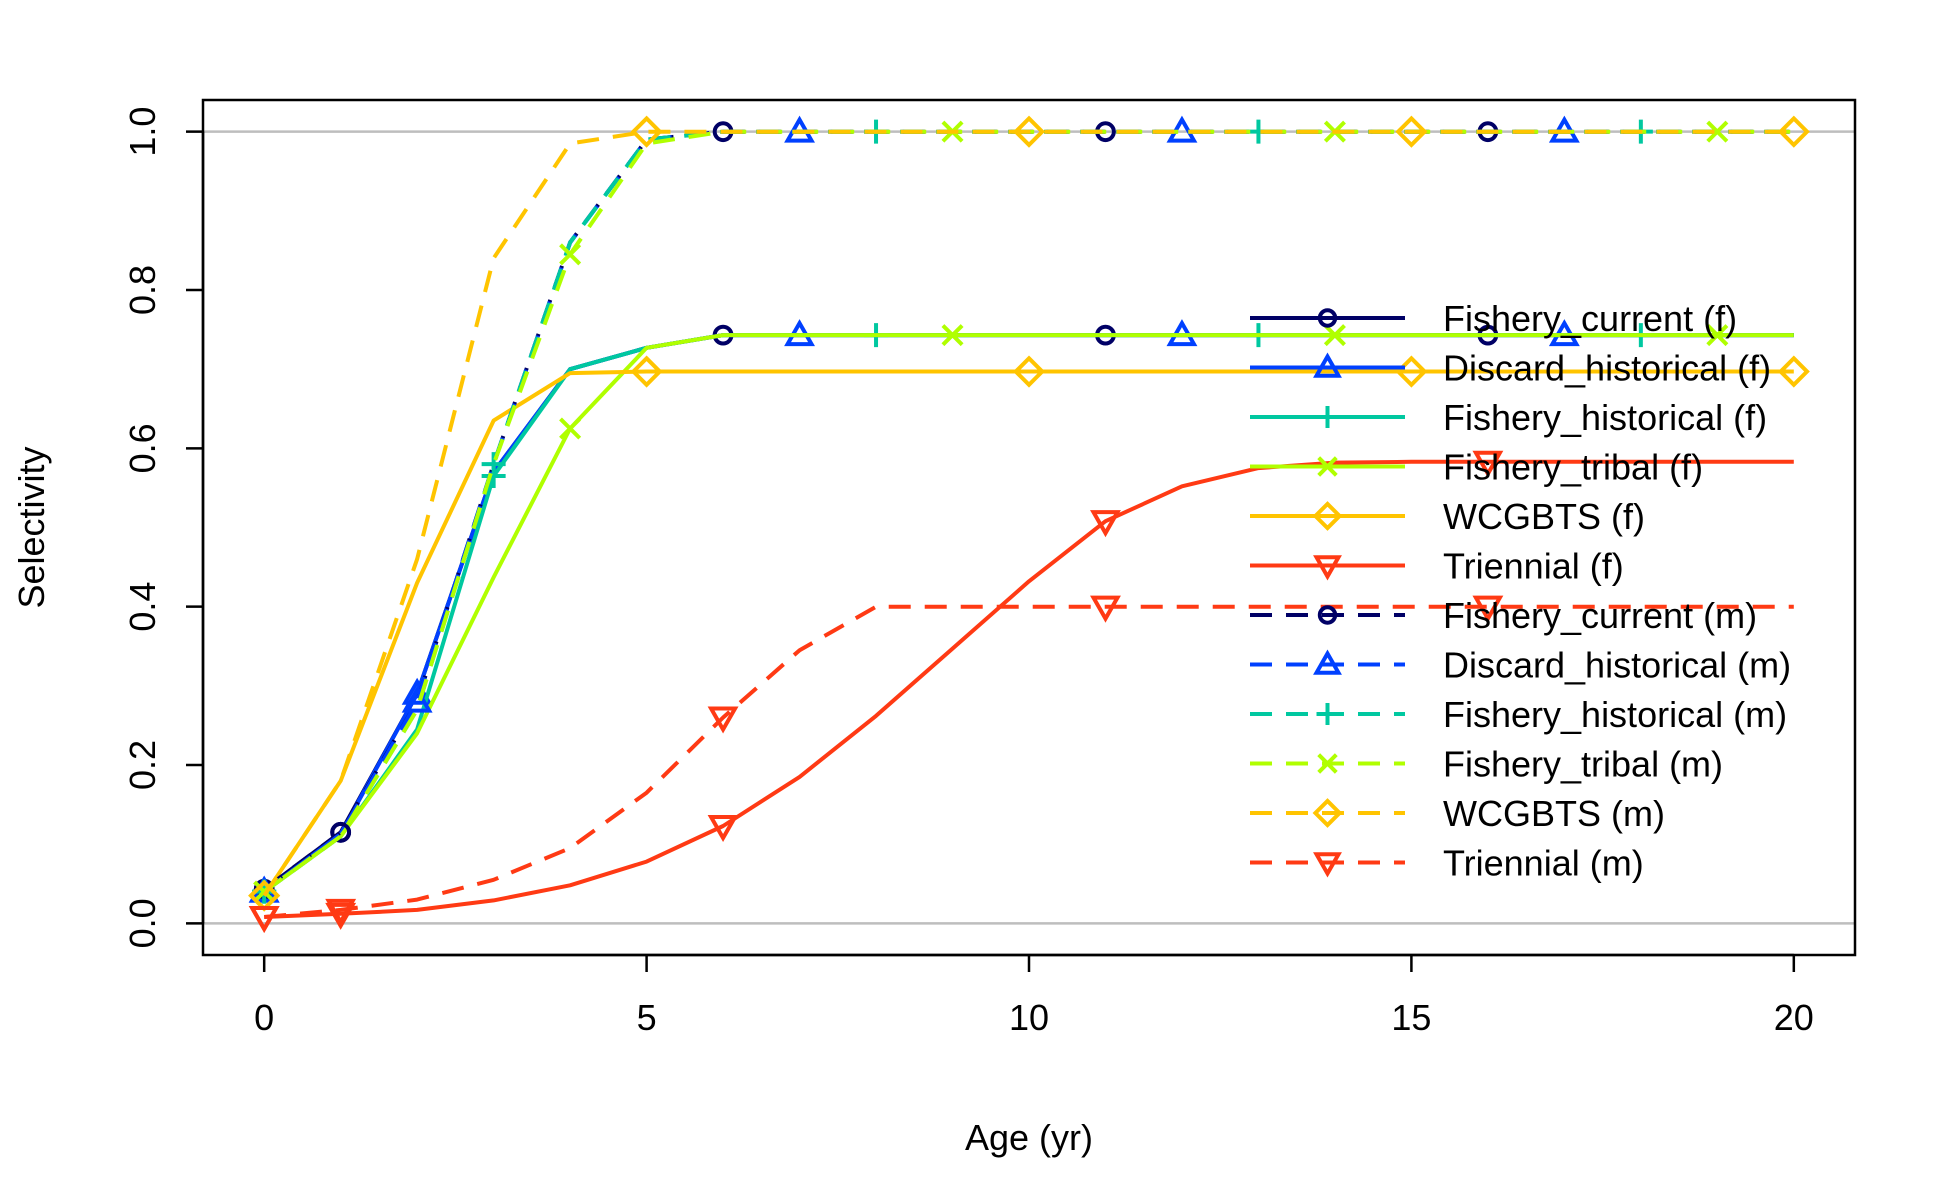 The height and width of the screenshot is (1200, 1950). What do you see at coordinates (163, 527) in the screenshot?
I see `y-axis: 0.0 0.2 0.4 0.6 0.8 1.0` at bounding box center [163, 527].